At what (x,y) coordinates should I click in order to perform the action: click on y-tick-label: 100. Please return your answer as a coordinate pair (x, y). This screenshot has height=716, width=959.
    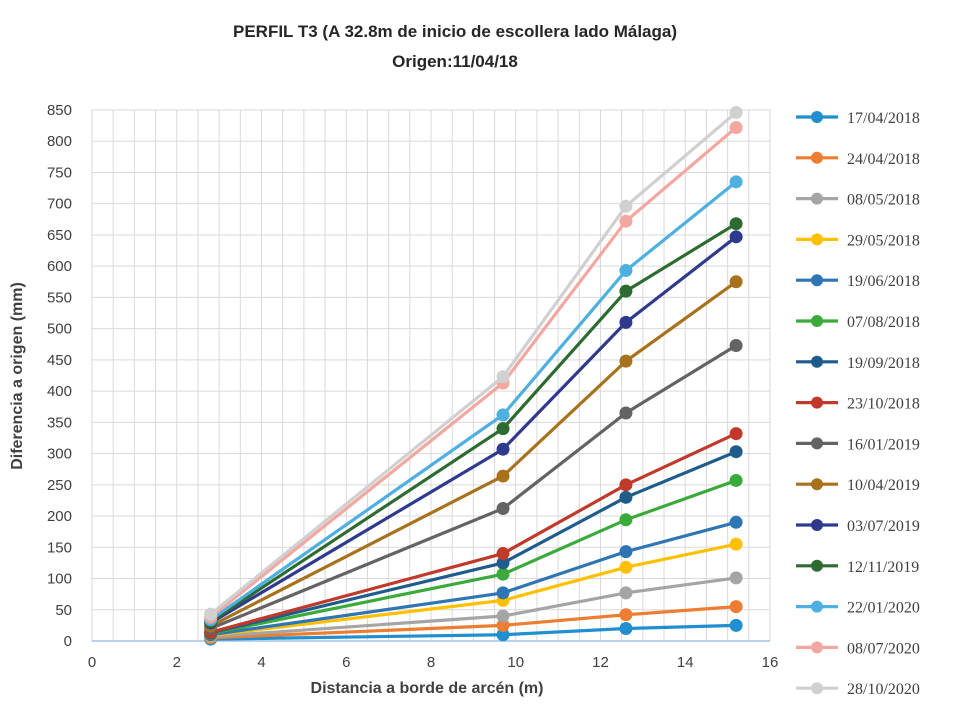
    Looking at the image, I should click on (59, 579).